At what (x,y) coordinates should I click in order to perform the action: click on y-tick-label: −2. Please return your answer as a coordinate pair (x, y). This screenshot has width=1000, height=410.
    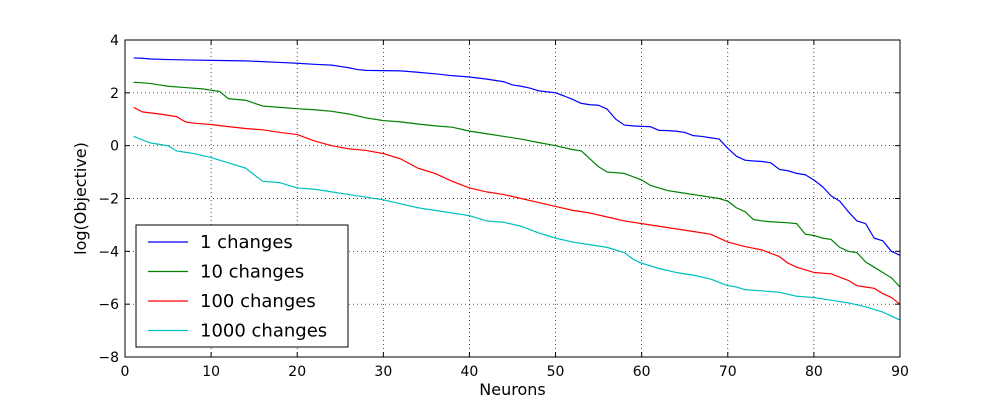
    Looking at the image, I should click on (108, 200).